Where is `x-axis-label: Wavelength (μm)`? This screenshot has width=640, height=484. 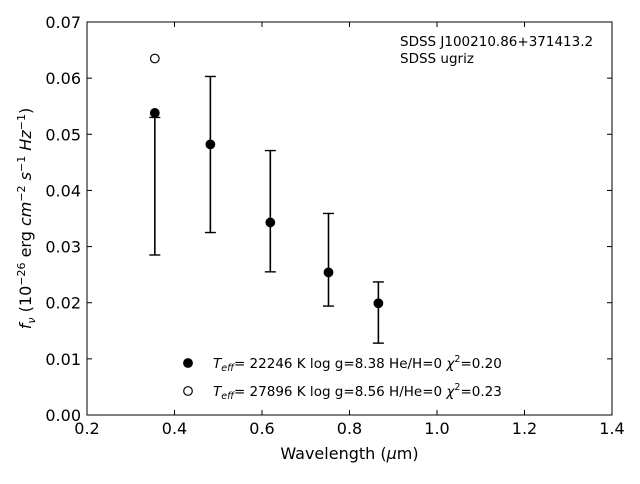
x-axis-label: Wavelength (μm) is located at coordinates (349, 453).